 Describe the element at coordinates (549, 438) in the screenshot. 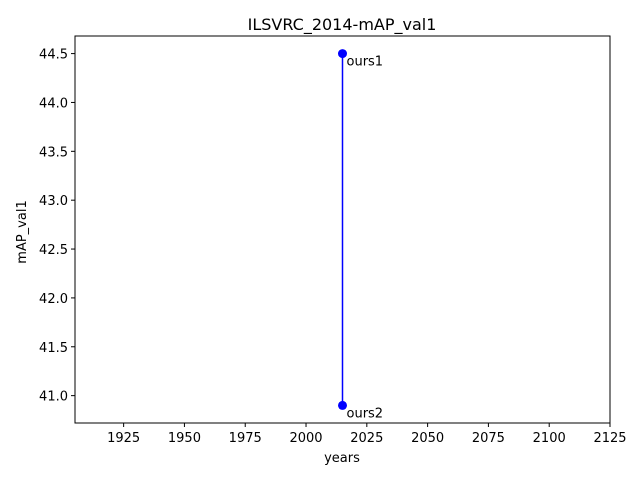

I see `x-tick-label: 2100` at that location.